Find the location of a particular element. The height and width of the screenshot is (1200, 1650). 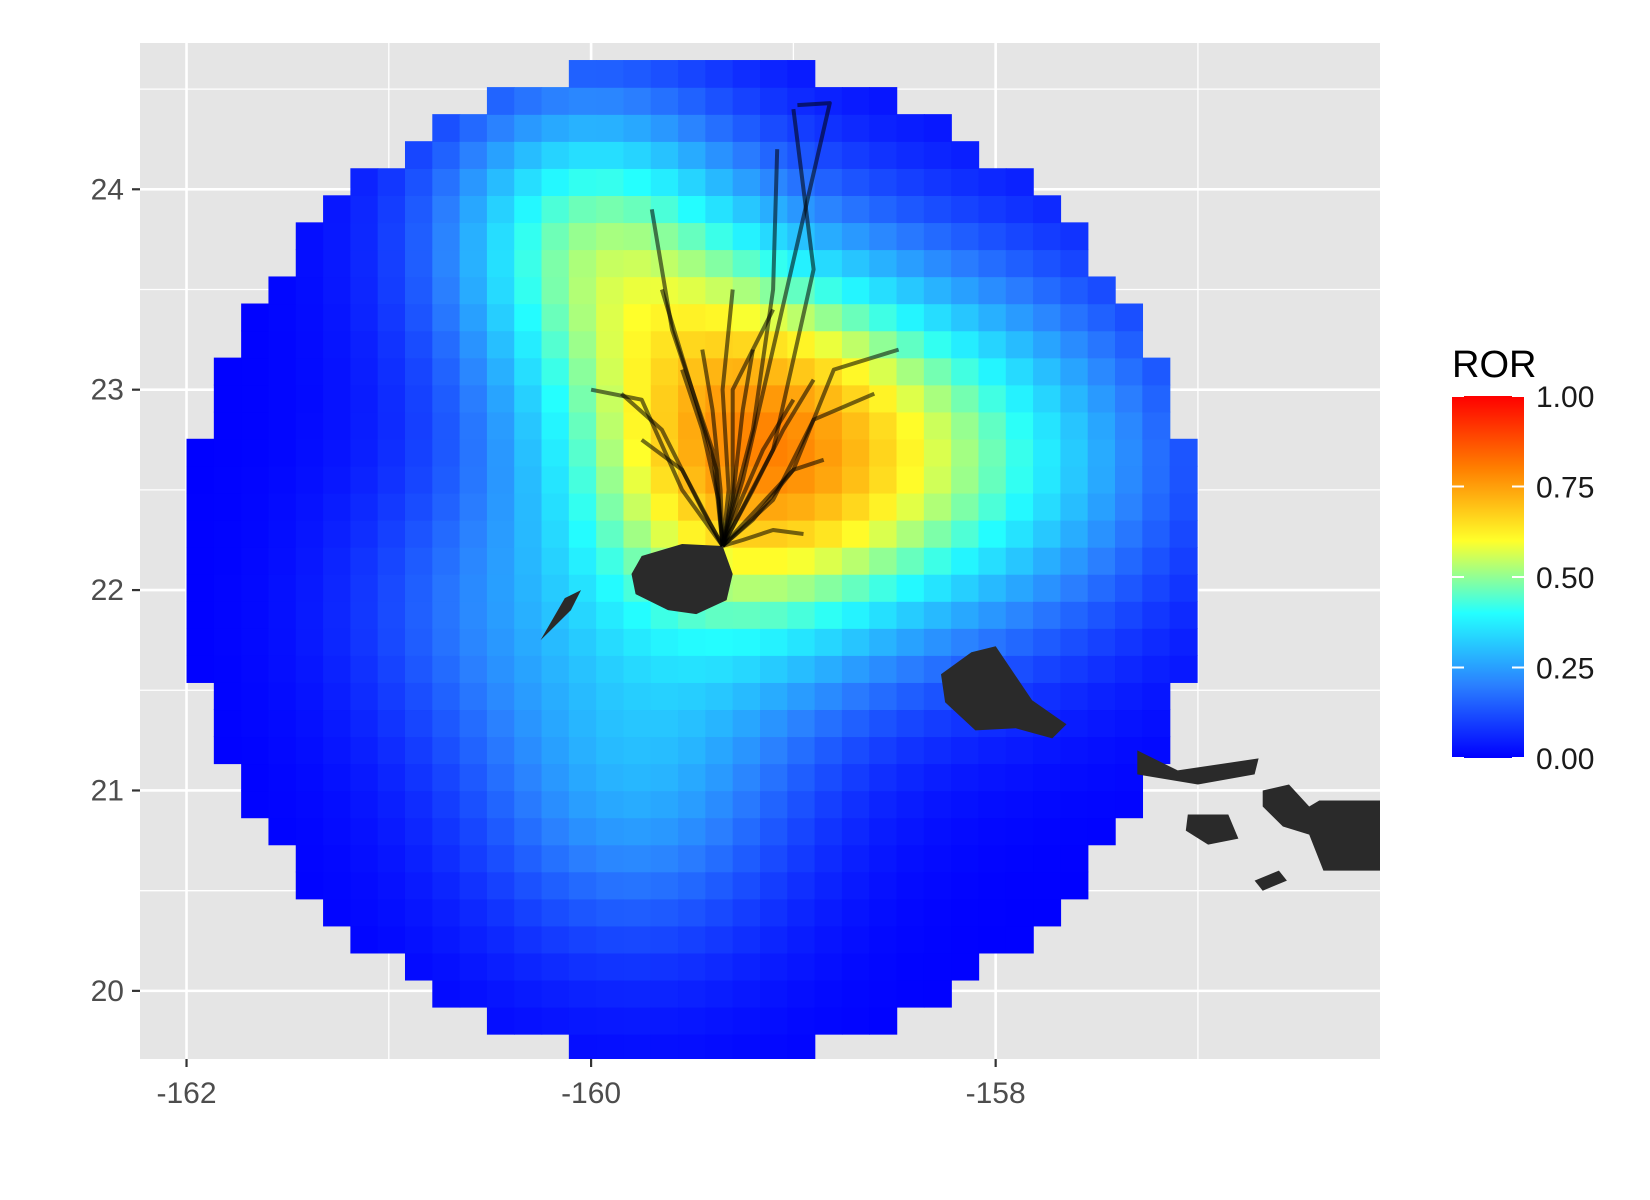

legend-ticks: 0.00 0.25 0.50 0.75 1.00 is located at coordinates (1523, 578).